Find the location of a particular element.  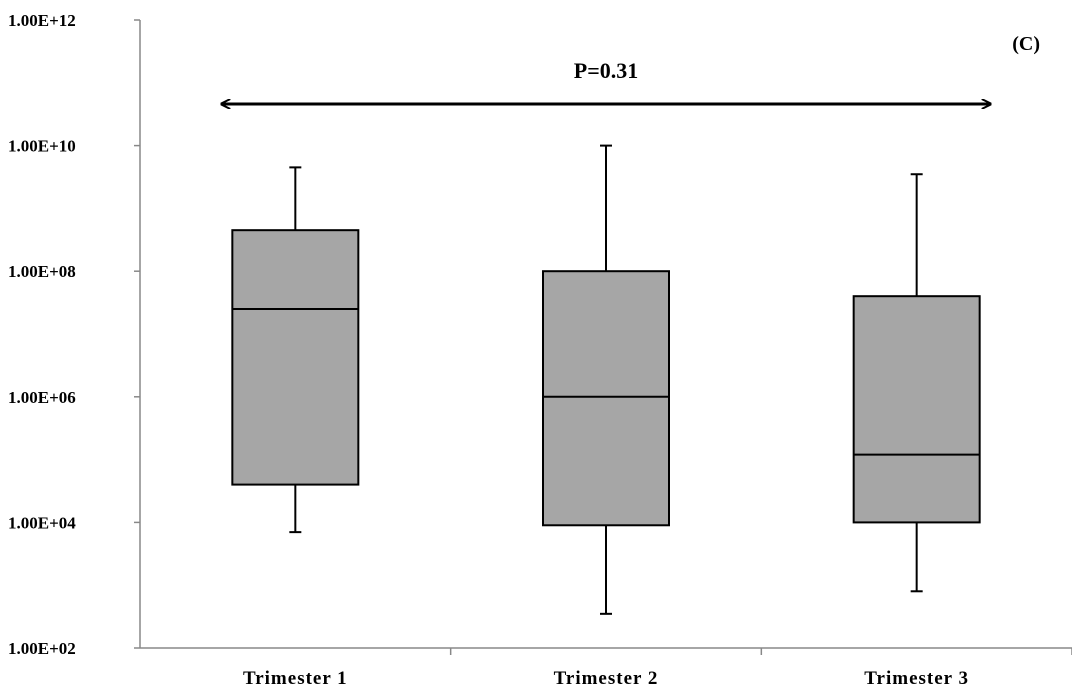

y-tick-label: 1.00E+04 is located at coordinates (42, 522).